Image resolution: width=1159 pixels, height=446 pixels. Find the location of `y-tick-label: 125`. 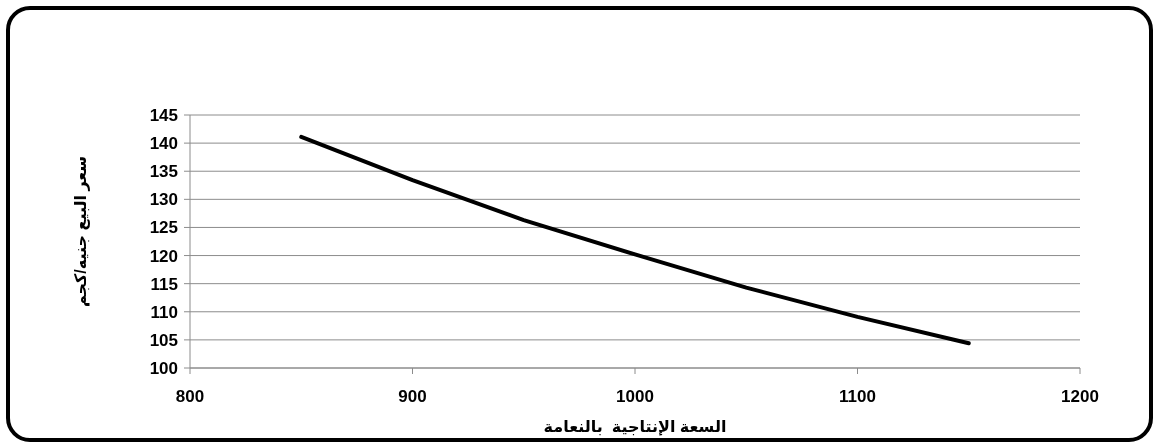

y-tick-label: 125 is located at coordinates (163, 228).